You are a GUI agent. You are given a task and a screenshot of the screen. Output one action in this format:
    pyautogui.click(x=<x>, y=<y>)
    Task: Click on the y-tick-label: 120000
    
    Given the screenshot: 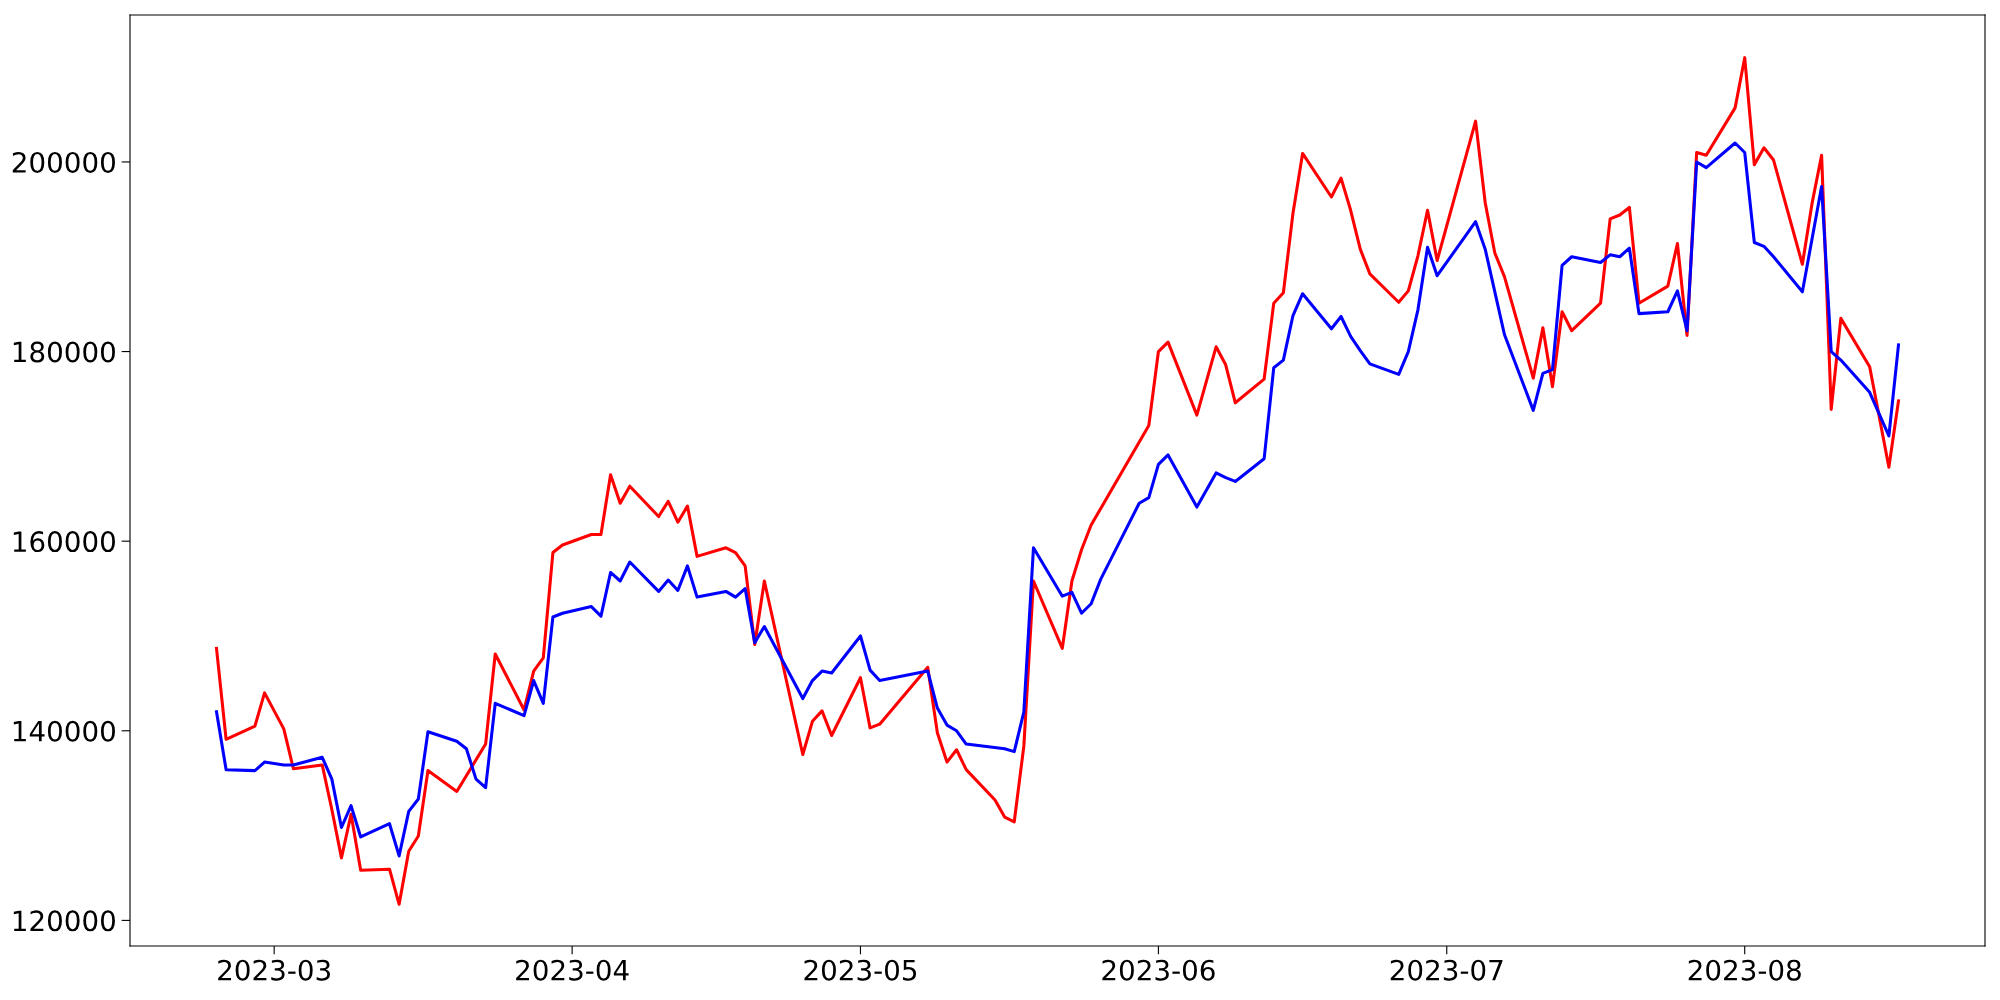 What is the action you would take?
    pyautogui.click(x=64, y=921)
    